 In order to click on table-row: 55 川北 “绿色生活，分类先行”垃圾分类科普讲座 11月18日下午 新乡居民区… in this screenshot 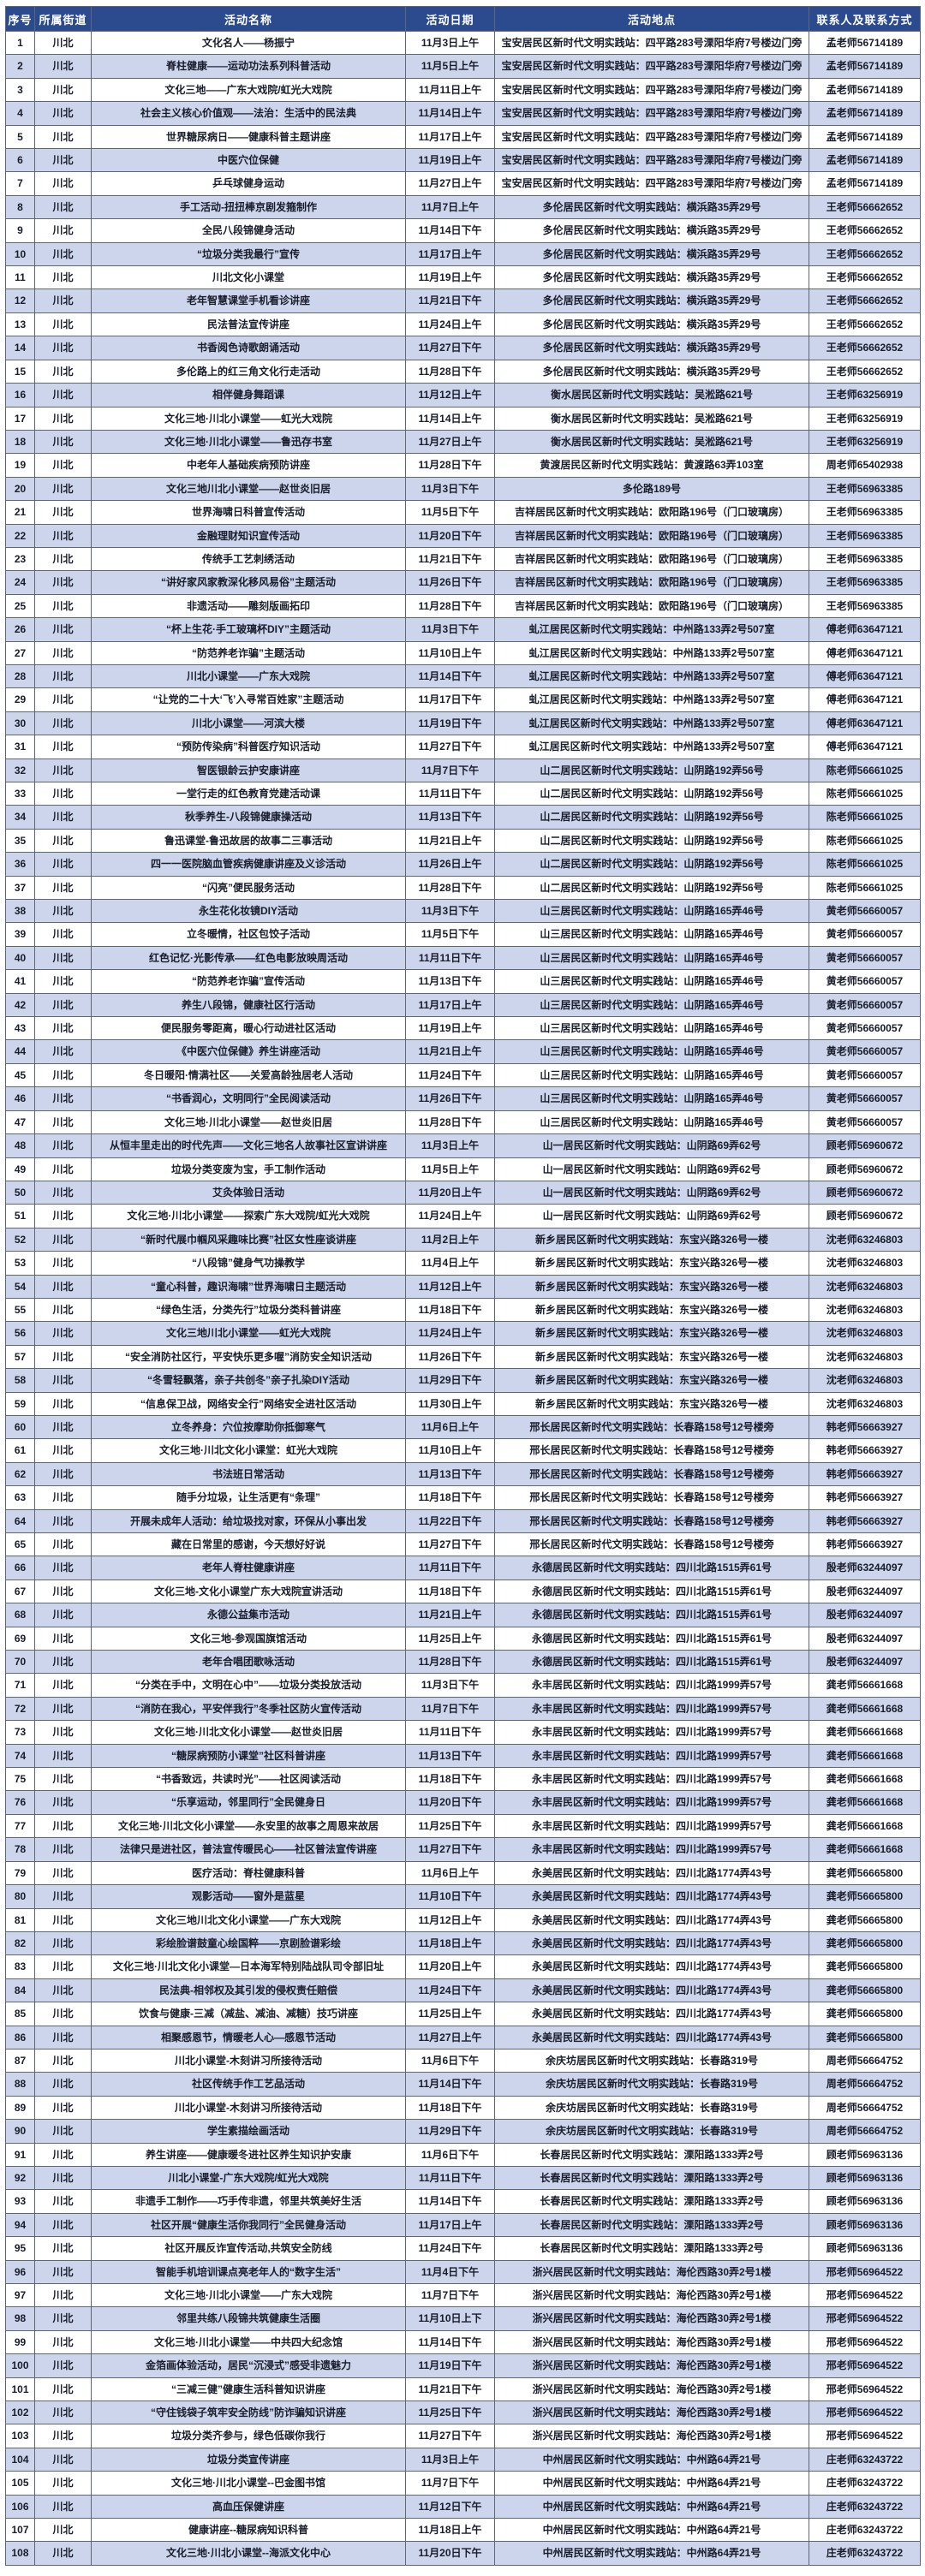, I will do `click(463, 1310)`.